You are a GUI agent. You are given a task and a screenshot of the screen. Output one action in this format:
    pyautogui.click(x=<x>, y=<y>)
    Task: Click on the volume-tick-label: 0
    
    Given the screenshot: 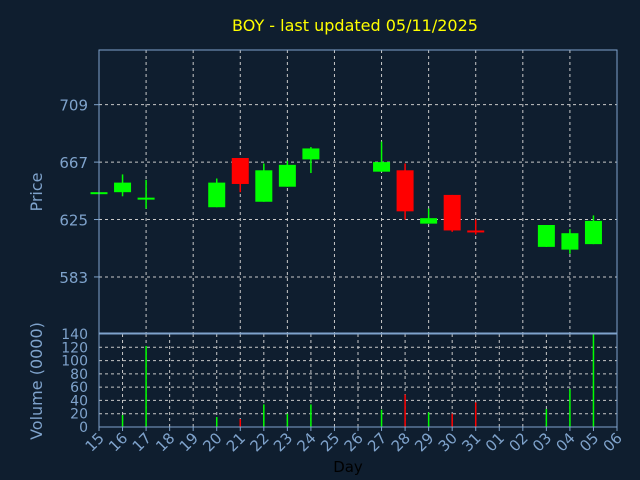 What is the action you would take?
    pyautogui.click(x=83, y=428)
    